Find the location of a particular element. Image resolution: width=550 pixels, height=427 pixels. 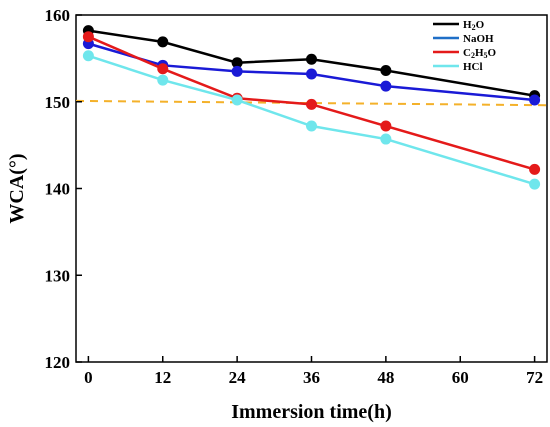

legend-label: C2H5O is located at coordinates (480, 53).